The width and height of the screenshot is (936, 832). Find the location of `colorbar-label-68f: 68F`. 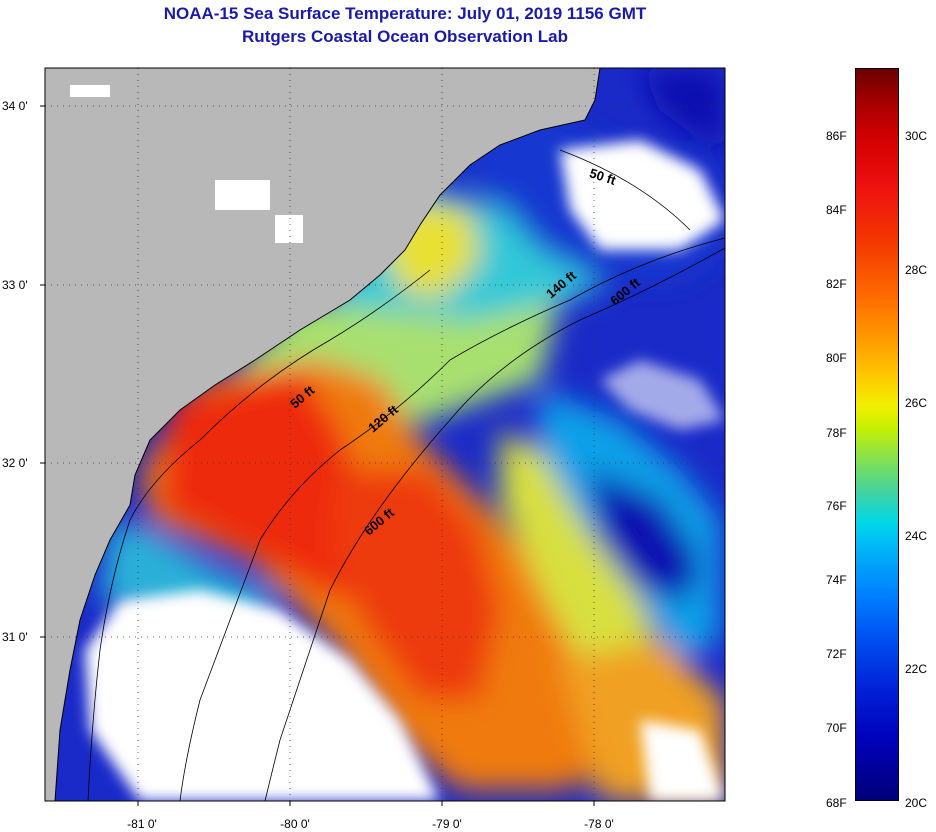

colorbar-label-68f: 68F is located at coordinates (836, 803).